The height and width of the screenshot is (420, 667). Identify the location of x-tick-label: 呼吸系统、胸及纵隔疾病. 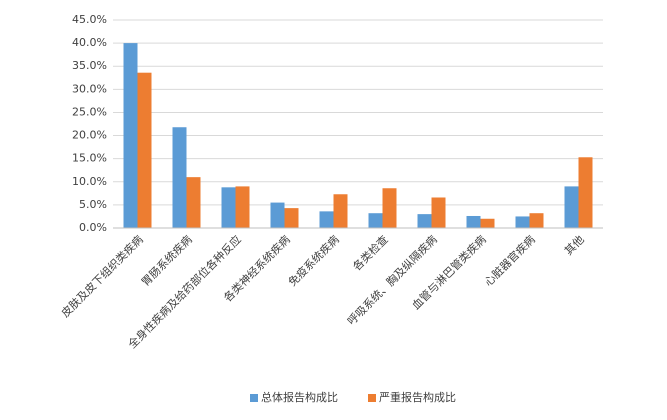
(391, 279).